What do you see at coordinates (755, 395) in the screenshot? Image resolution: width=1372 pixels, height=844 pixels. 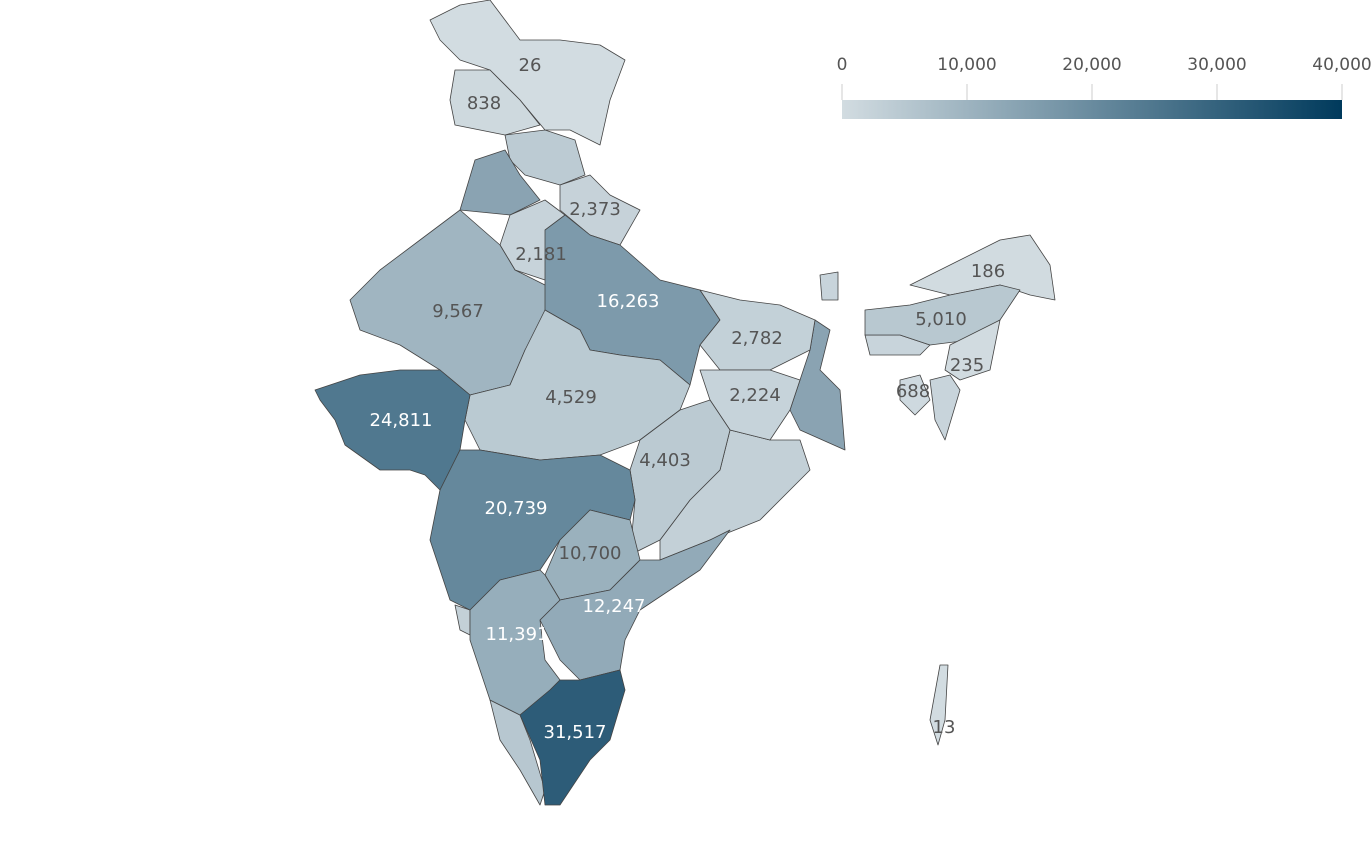 I see `value-label: 2,224` at bounding box center [755, 395].